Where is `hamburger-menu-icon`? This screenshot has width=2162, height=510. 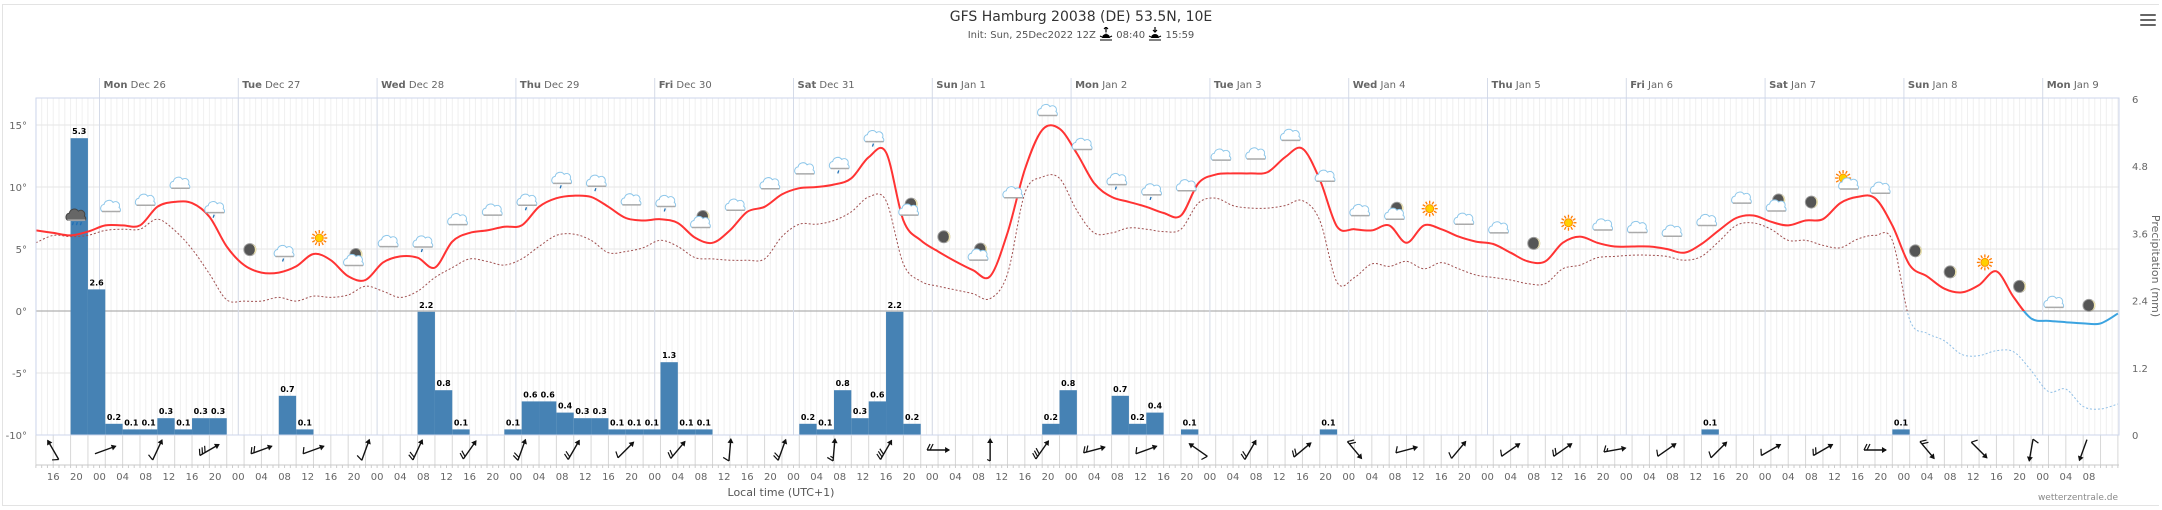 hamburger-menu-icon is located at coordinates (2148, 21).